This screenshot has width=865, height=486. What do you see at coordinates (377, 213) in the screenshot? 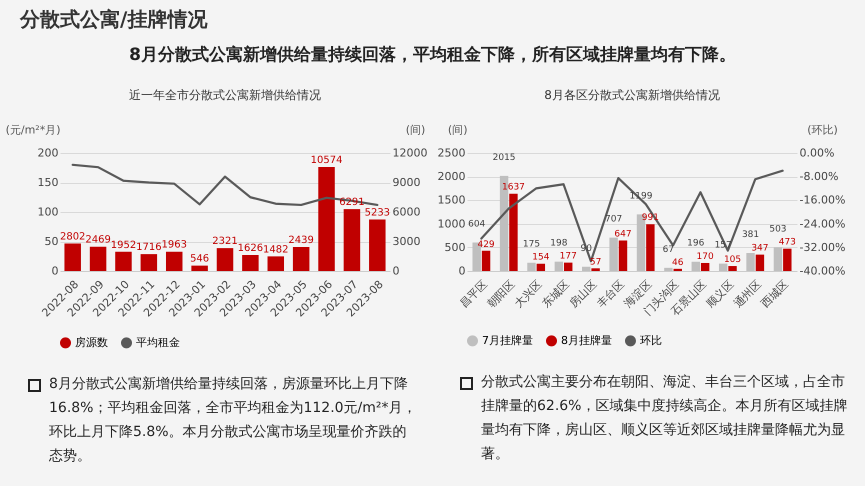
I see `data-label: 5233` at bounding box center [377, 213].